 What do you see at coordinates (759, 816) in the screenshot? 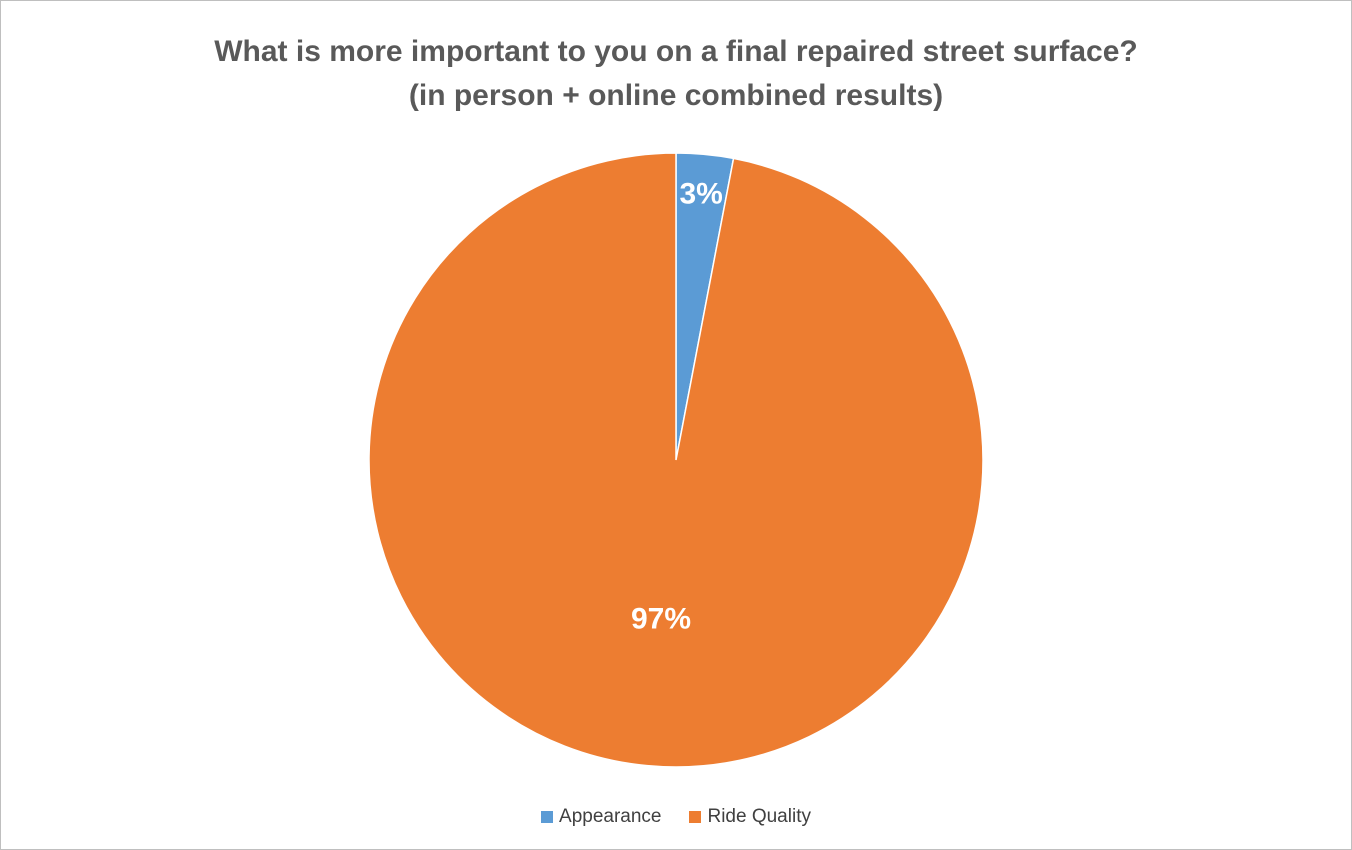
I see `legend-label-ride-quality: Ride Quality` at bounding box center [759, 816].